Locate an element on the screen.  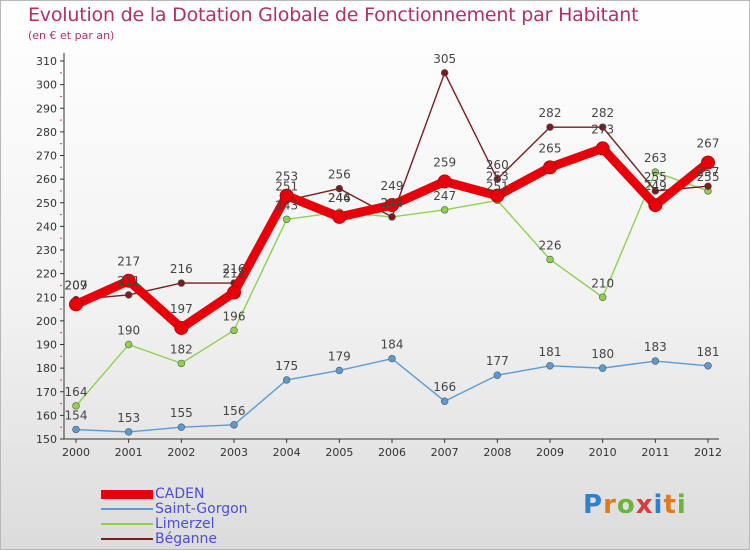
y-tick-label: 270 is located at coordinates (46, 156).